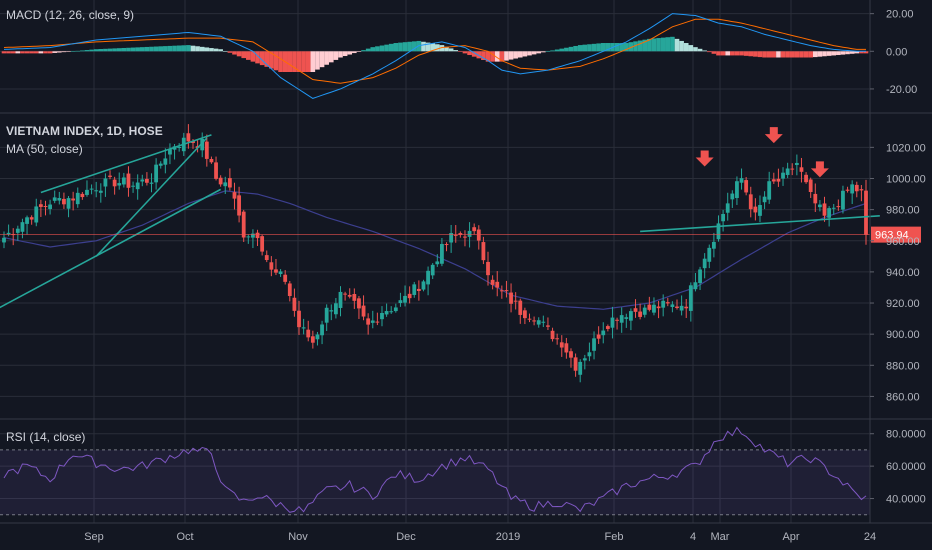 This screenshot has width=932, height=550. I want to click on trendline, so click(111, 248).